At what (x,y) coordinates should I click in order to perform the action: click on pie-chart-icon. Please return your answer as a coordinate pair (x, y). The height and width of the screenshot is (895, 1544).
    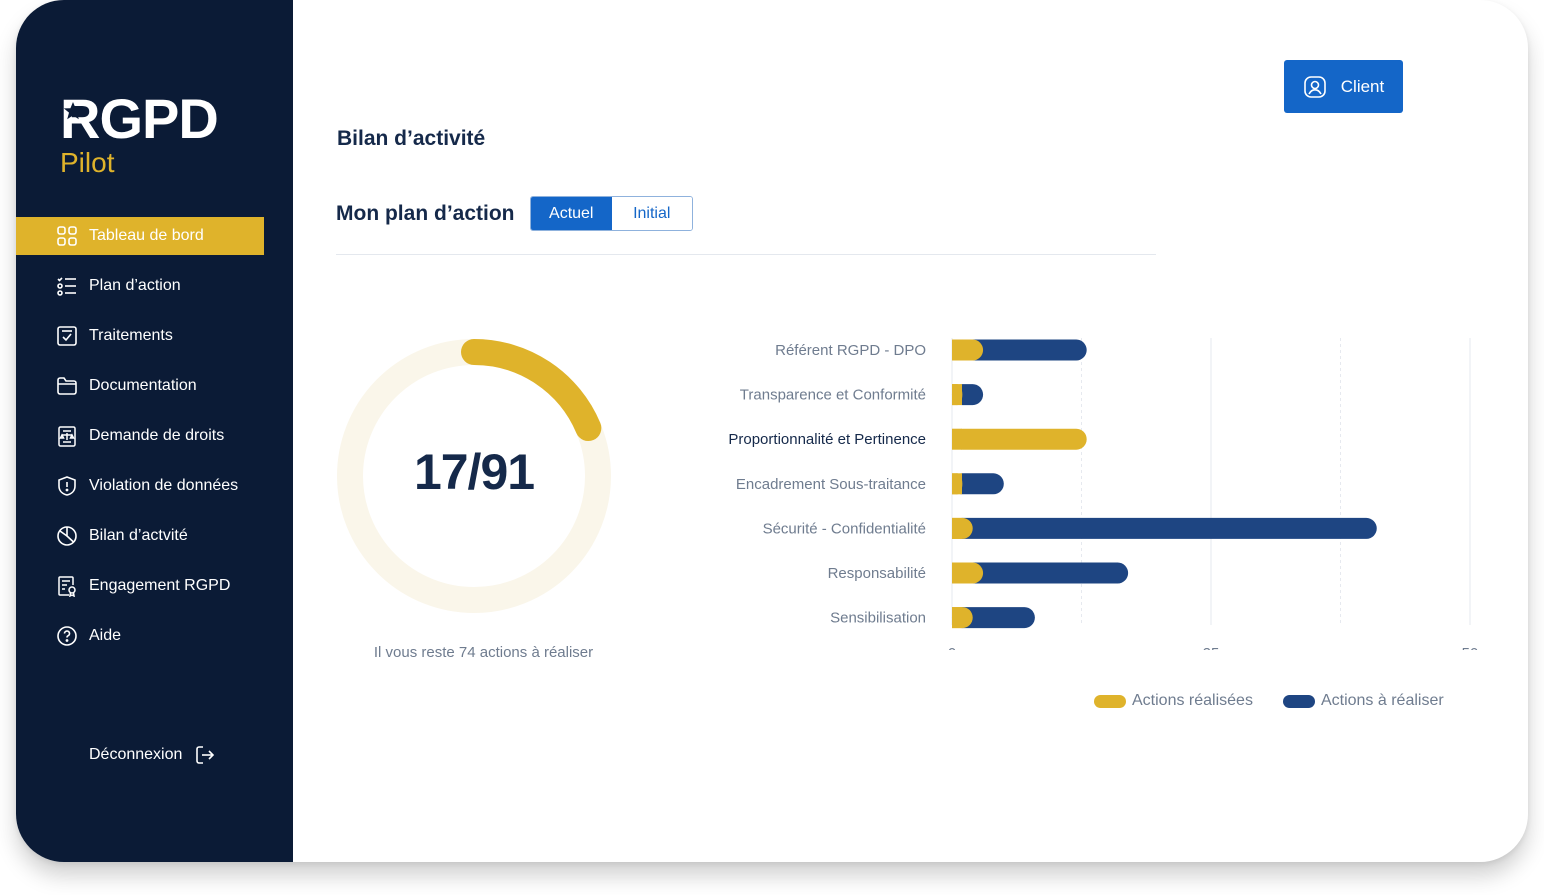
    Looking at the image, I should click on (67, 536).